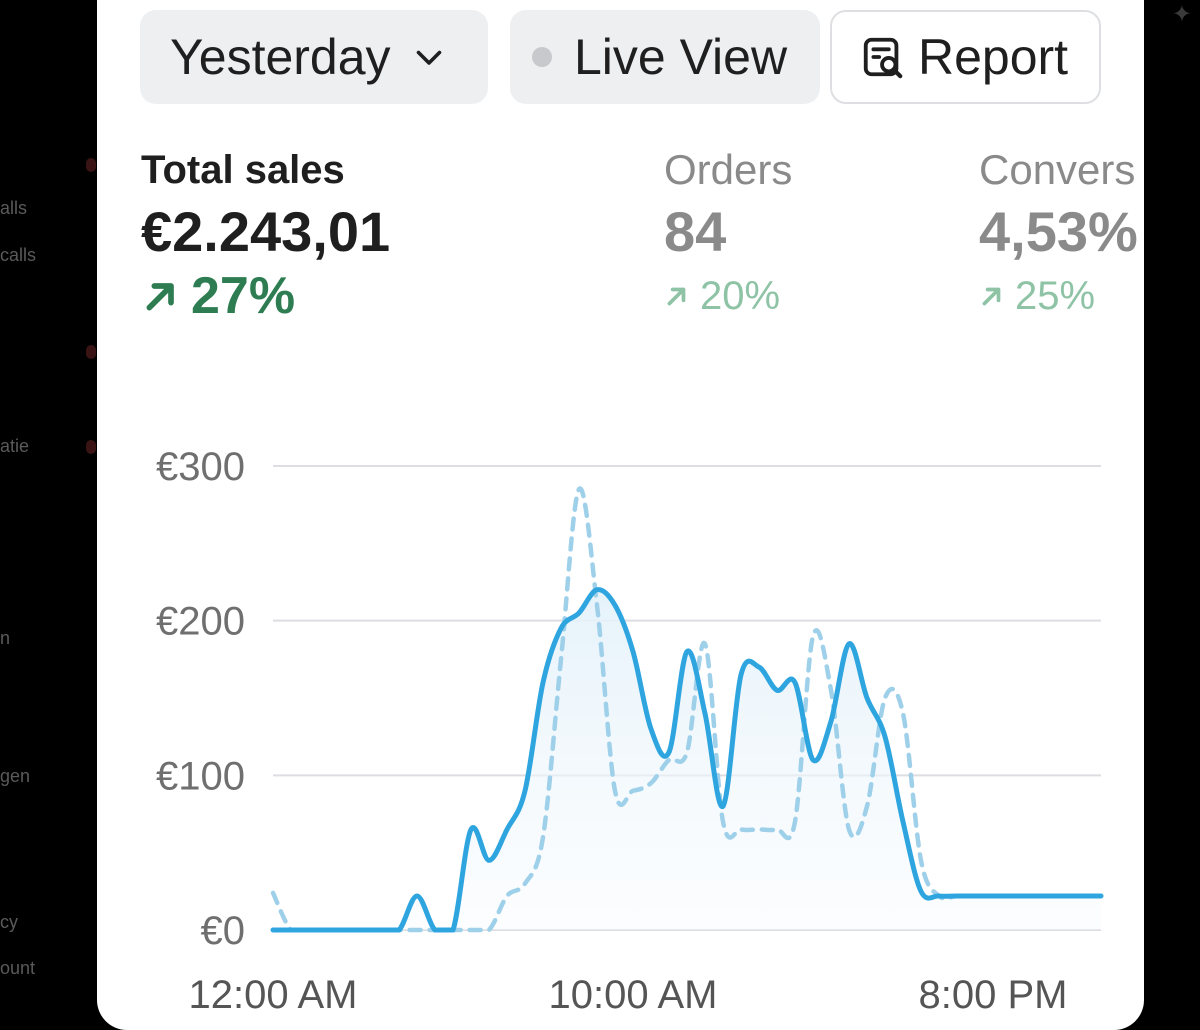 The image size is (1200, 1030). What do you see at coordinates (632, 995) in the screenshot?
I see `x-tick-label: 10:00 AM` at bounding box center [632, 995].